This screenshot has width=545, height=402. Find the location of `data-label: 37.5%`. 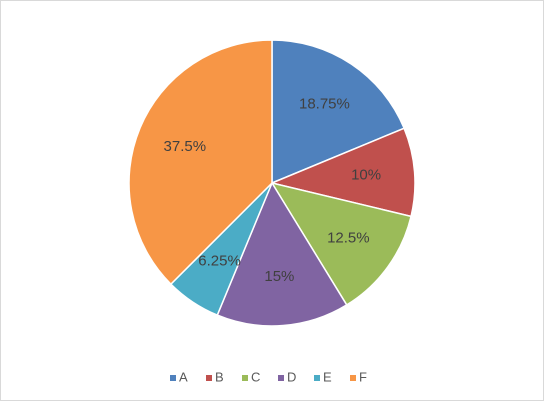

data-label: 37.5% is located at coordinates (185, 146).